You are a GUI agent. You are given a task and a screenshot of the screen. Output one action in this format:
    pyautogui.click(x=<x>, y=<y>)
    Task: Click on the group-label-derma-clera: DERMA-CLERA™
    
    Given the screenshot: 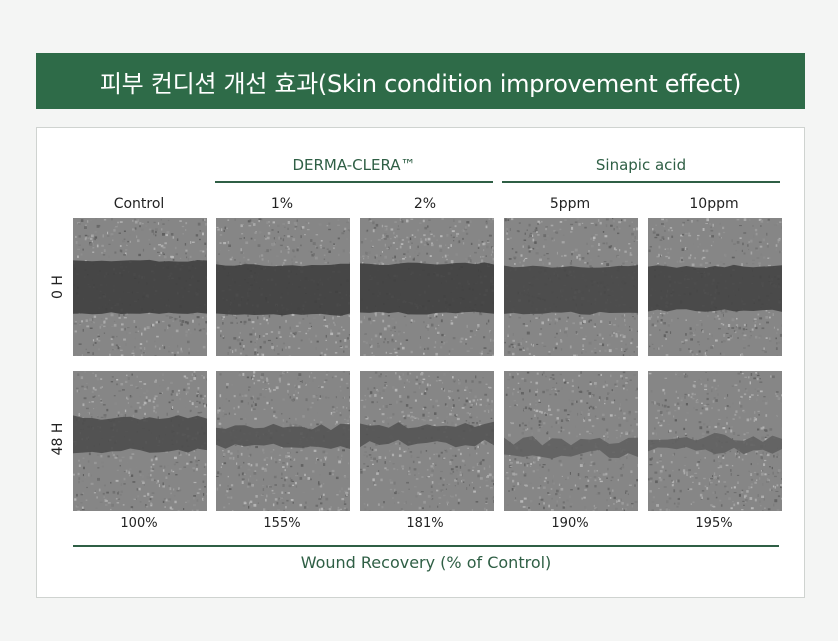 What is the action you would take?
    pyautogui.click(x=354, y=165)
    